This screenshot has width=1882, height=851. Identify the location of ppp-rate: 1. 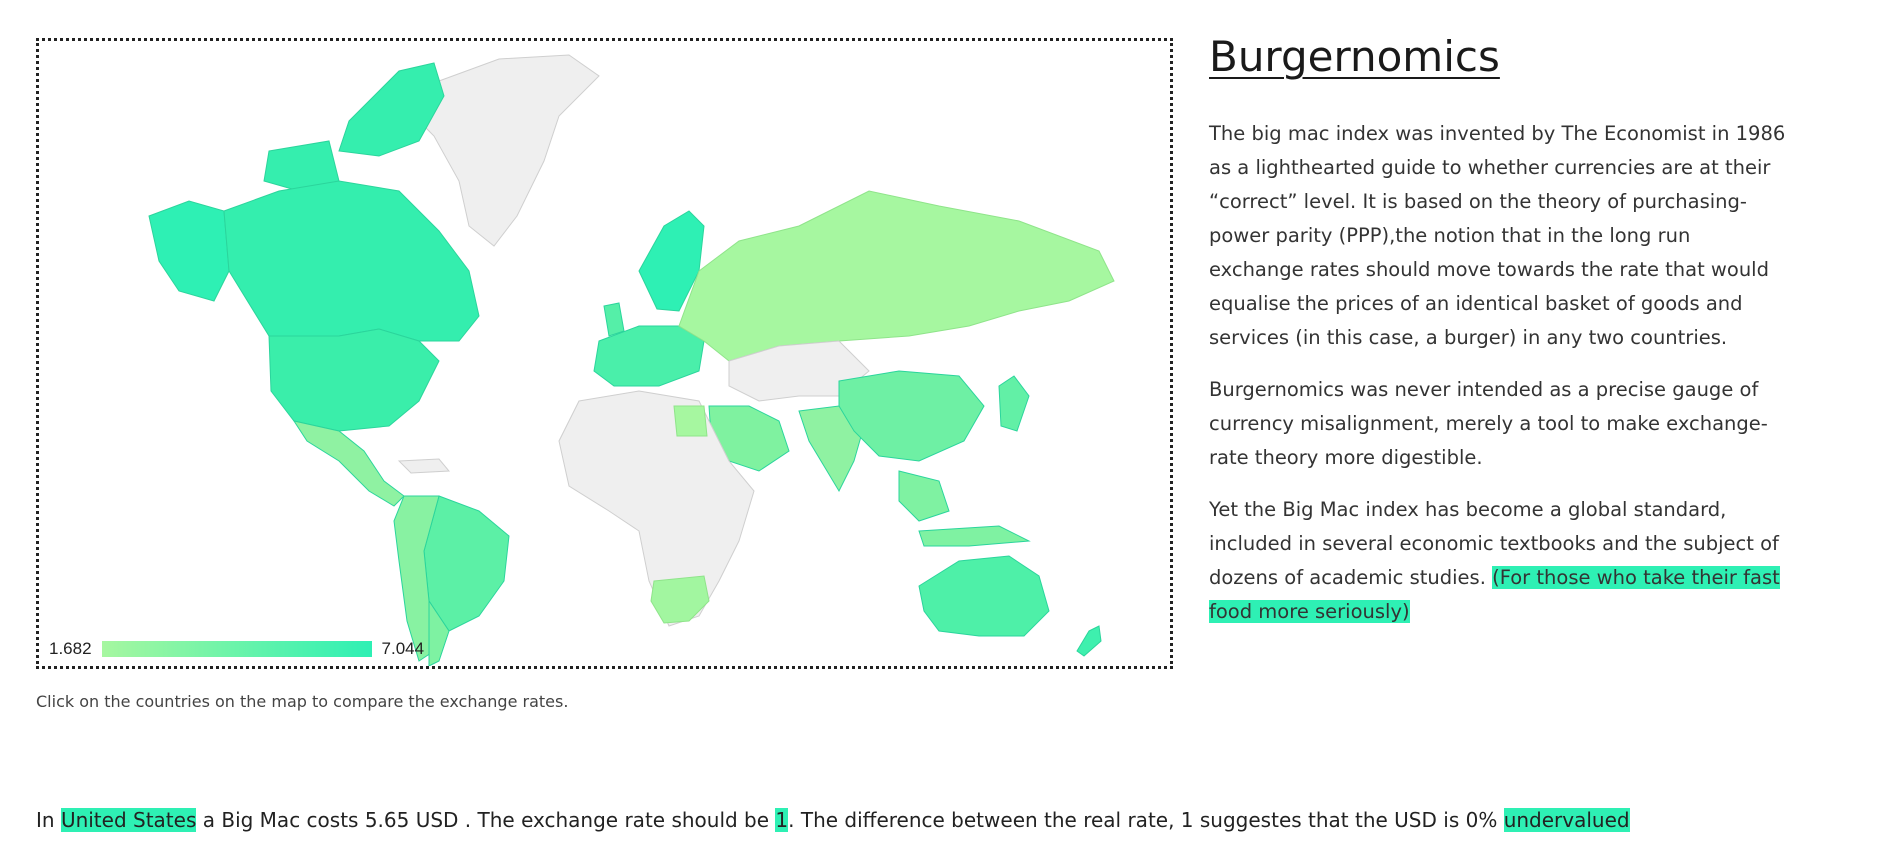
(782, 820).